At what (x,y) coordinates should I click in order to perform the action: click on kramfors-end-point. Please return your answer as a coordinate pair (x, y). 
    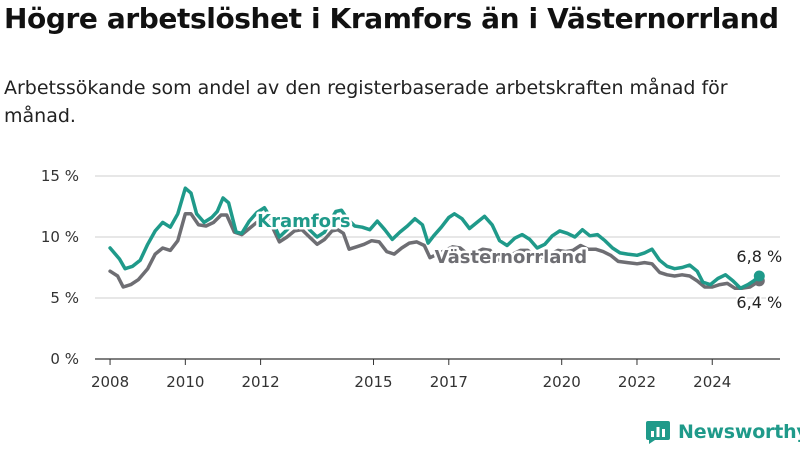
    Looking at the image, I should click on (759, 276).